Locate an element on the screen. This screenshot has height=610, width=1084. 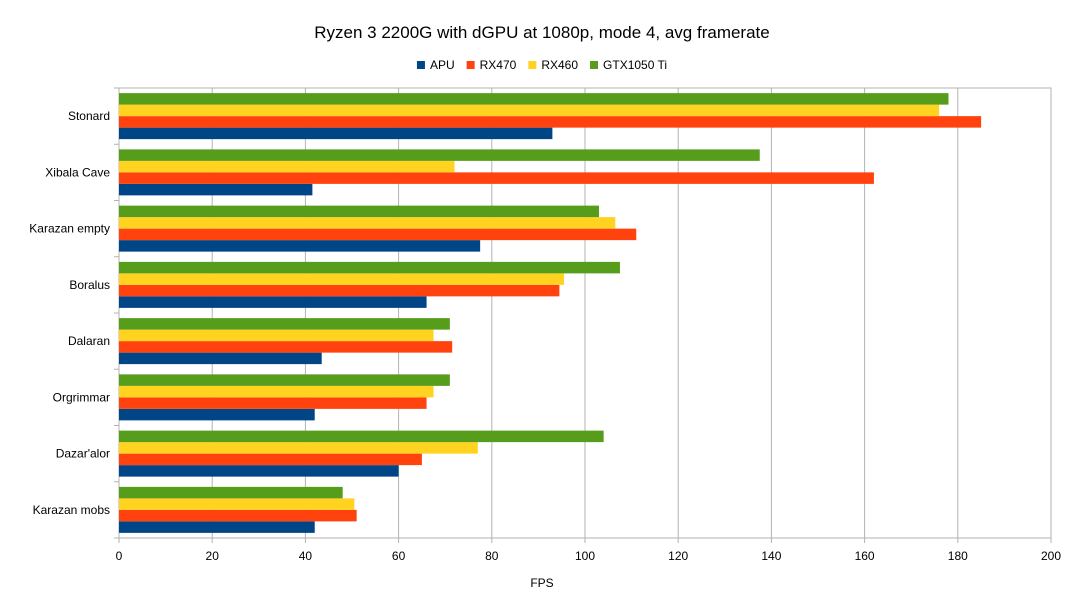
x-tick-label: 120 is located at coordinates (678, 556).